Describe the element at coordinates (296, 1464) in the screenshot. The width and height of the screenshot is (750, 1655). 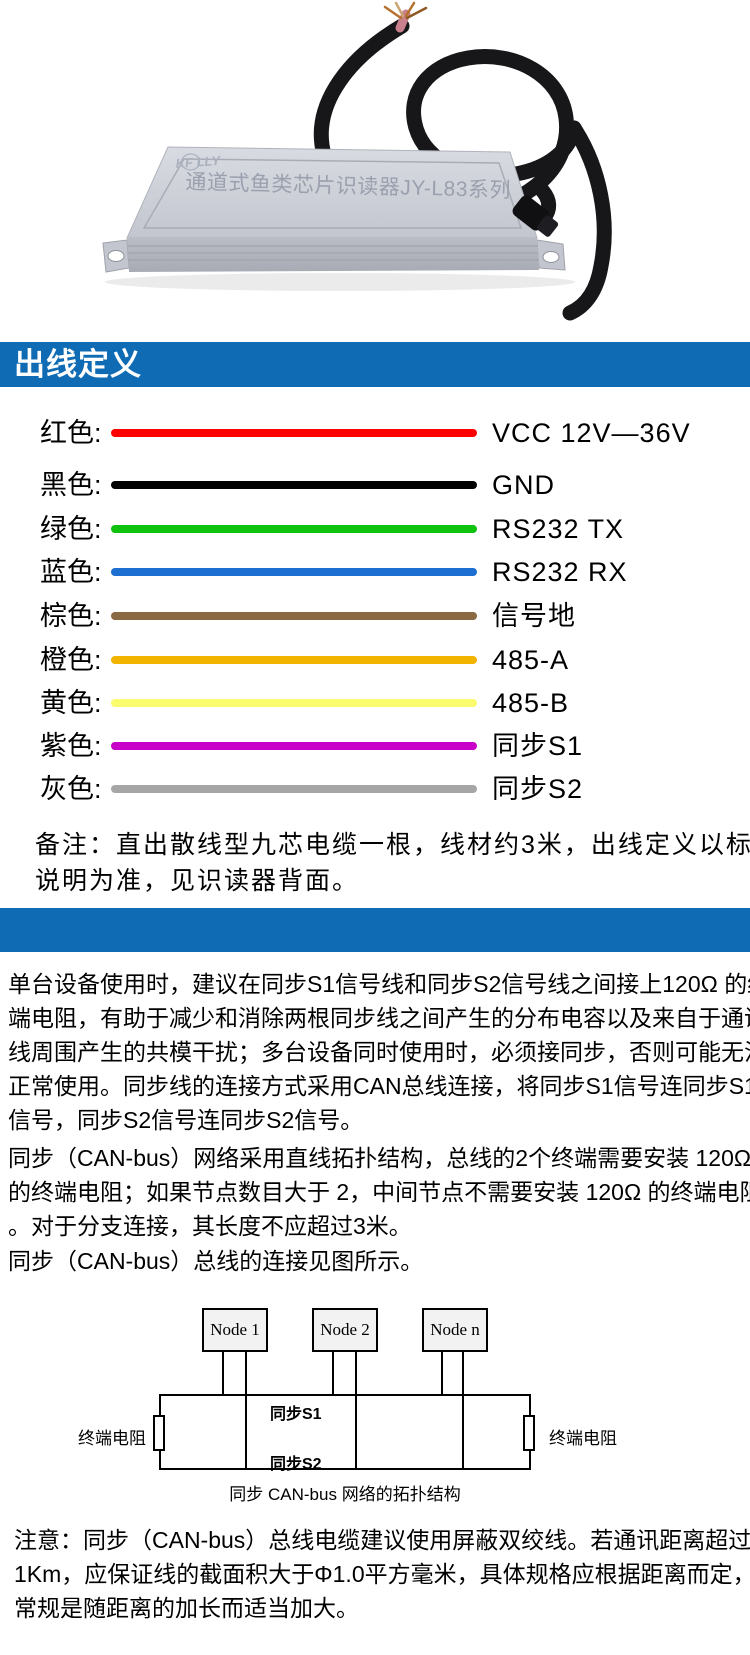
I see `bus-s2-label: 同步S2` at that location.